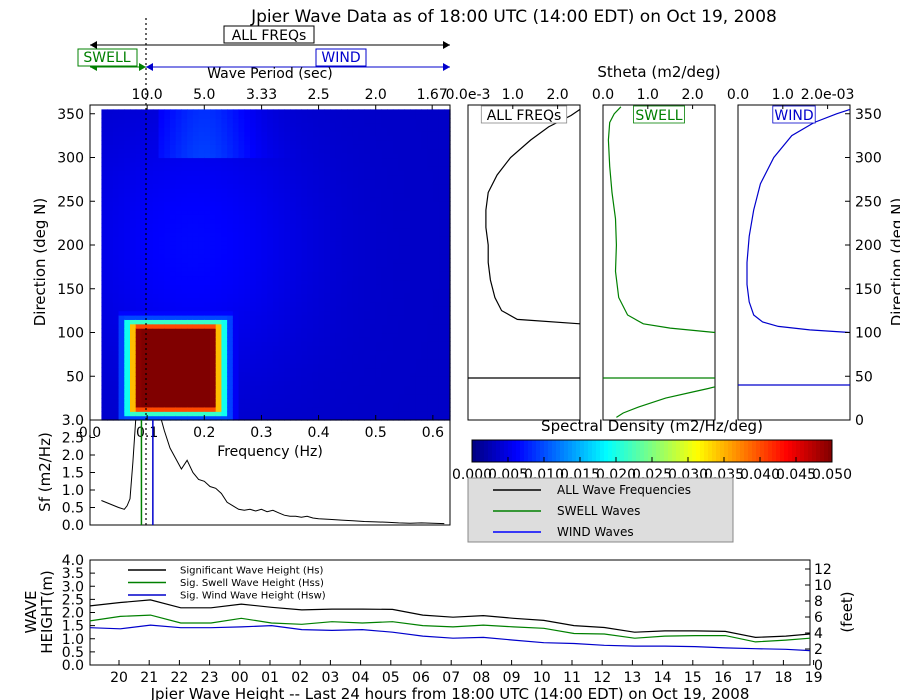 This screenshot has width=900, height=700. Describe the element at coordinates (73, 439) in the screenshot. I see `sf-y-tick-label: 2.5` at that location.